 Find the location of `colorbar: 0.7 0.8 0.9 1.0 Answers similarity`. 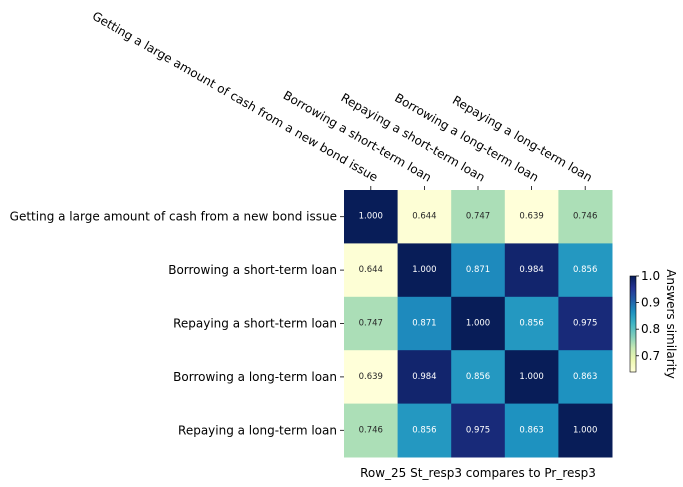

colorbar: 0.7 0.8 0.9 1.0 Answers similarity is located at coordinates (653, 324).